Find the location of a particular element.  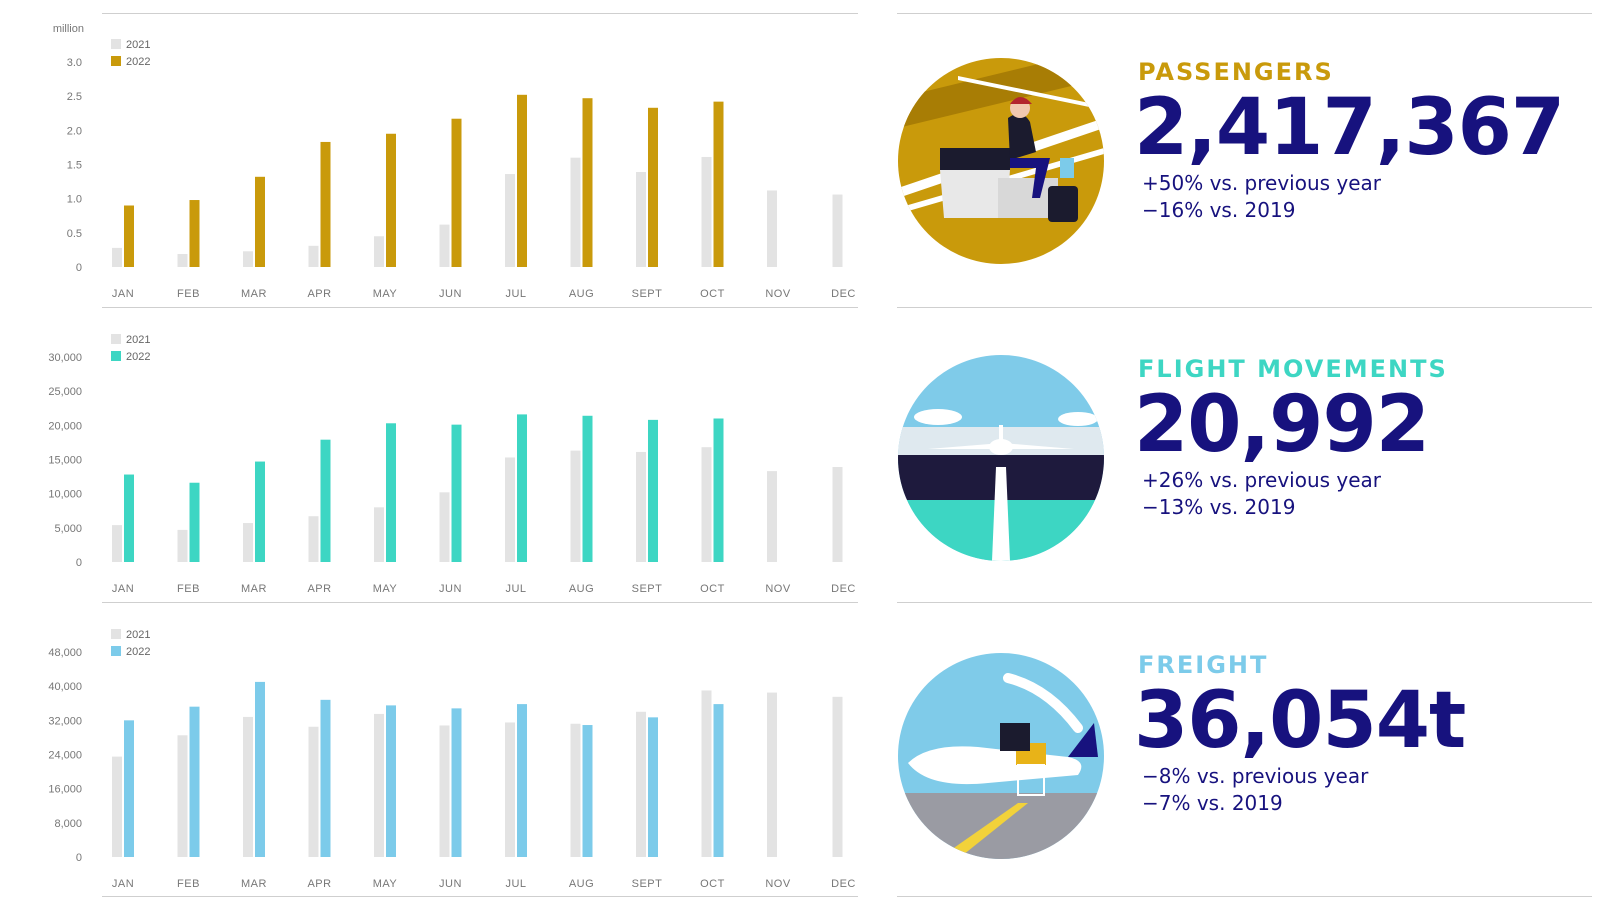

stat-title: FREIGHT is located at coordinates (1203, 665).